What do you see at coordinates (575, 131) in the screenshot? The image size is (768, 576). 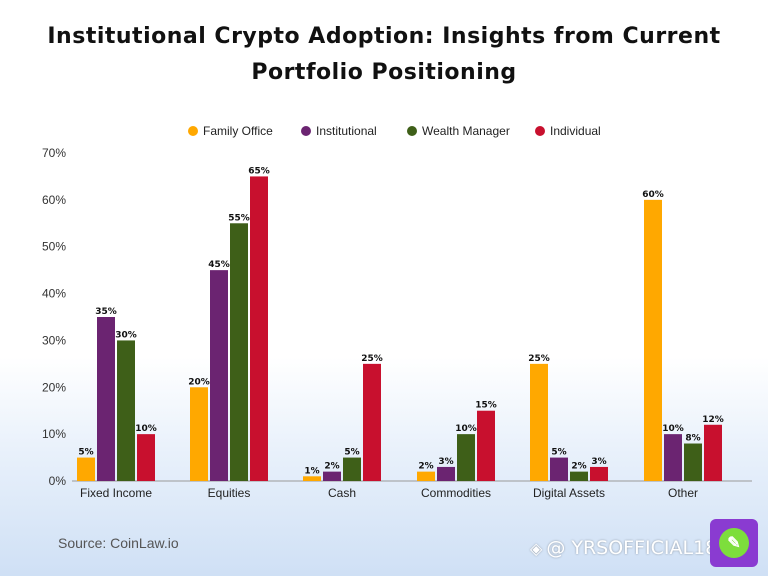 I see `legend-label: Individual` at bounding box center [575, 131].